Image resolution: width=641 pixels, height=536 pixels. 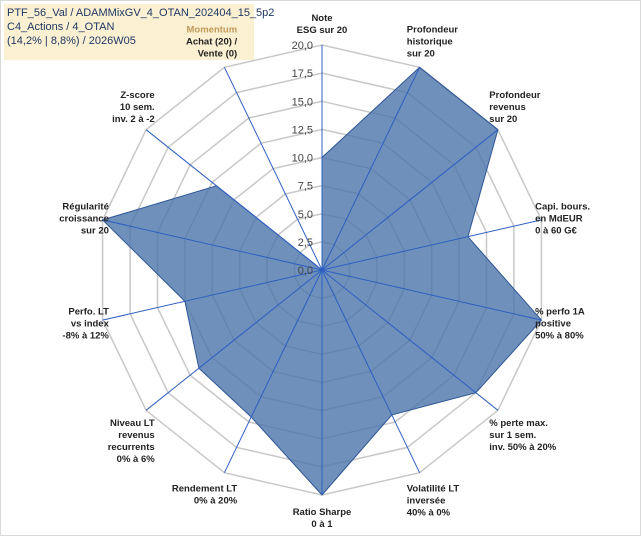 I want to click on axis-label: Capi. bours. en MdEUR 0 à 60 G€, so click(x=562, y=218).